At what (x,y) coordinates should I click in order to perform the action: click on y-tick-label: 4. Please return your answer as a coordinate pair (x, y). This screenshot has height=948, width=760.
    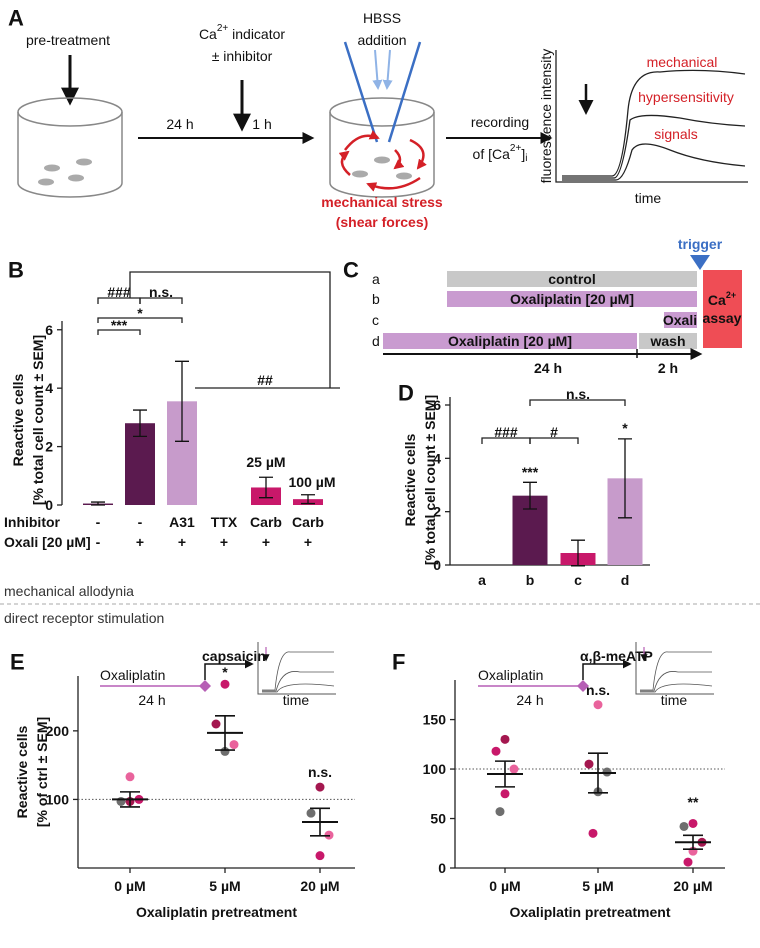
    Looking at the image, I should click on (49, 388).